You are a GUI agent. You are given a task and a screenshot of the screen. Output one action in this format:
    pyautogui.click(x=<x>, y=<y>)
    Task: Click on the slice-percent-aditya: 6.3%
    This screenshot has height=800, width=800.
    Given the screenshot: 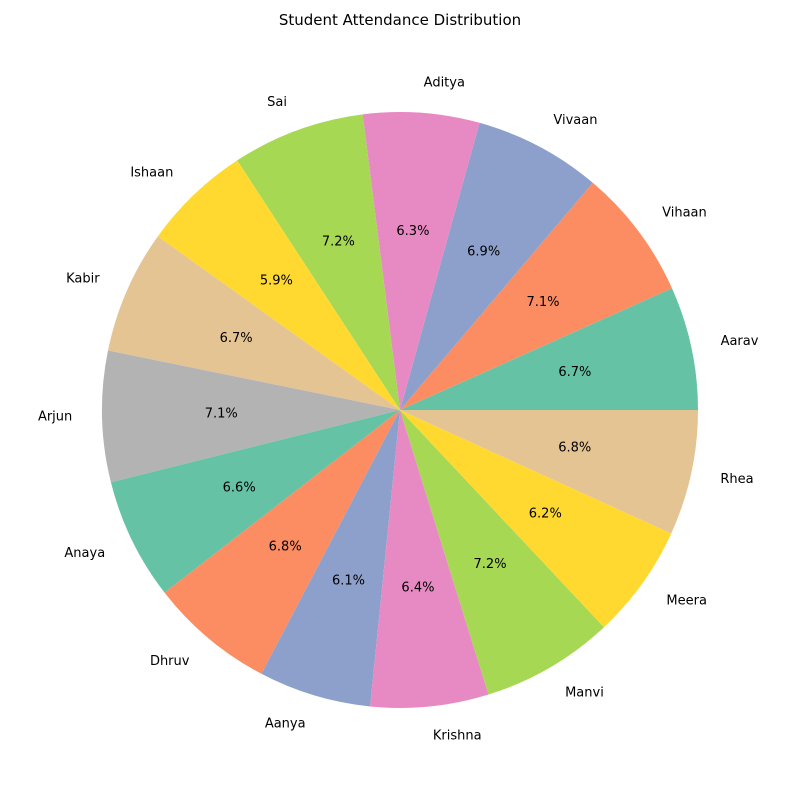 What is the action you would take?
    pyautogui.click(x=412, y=231)
    